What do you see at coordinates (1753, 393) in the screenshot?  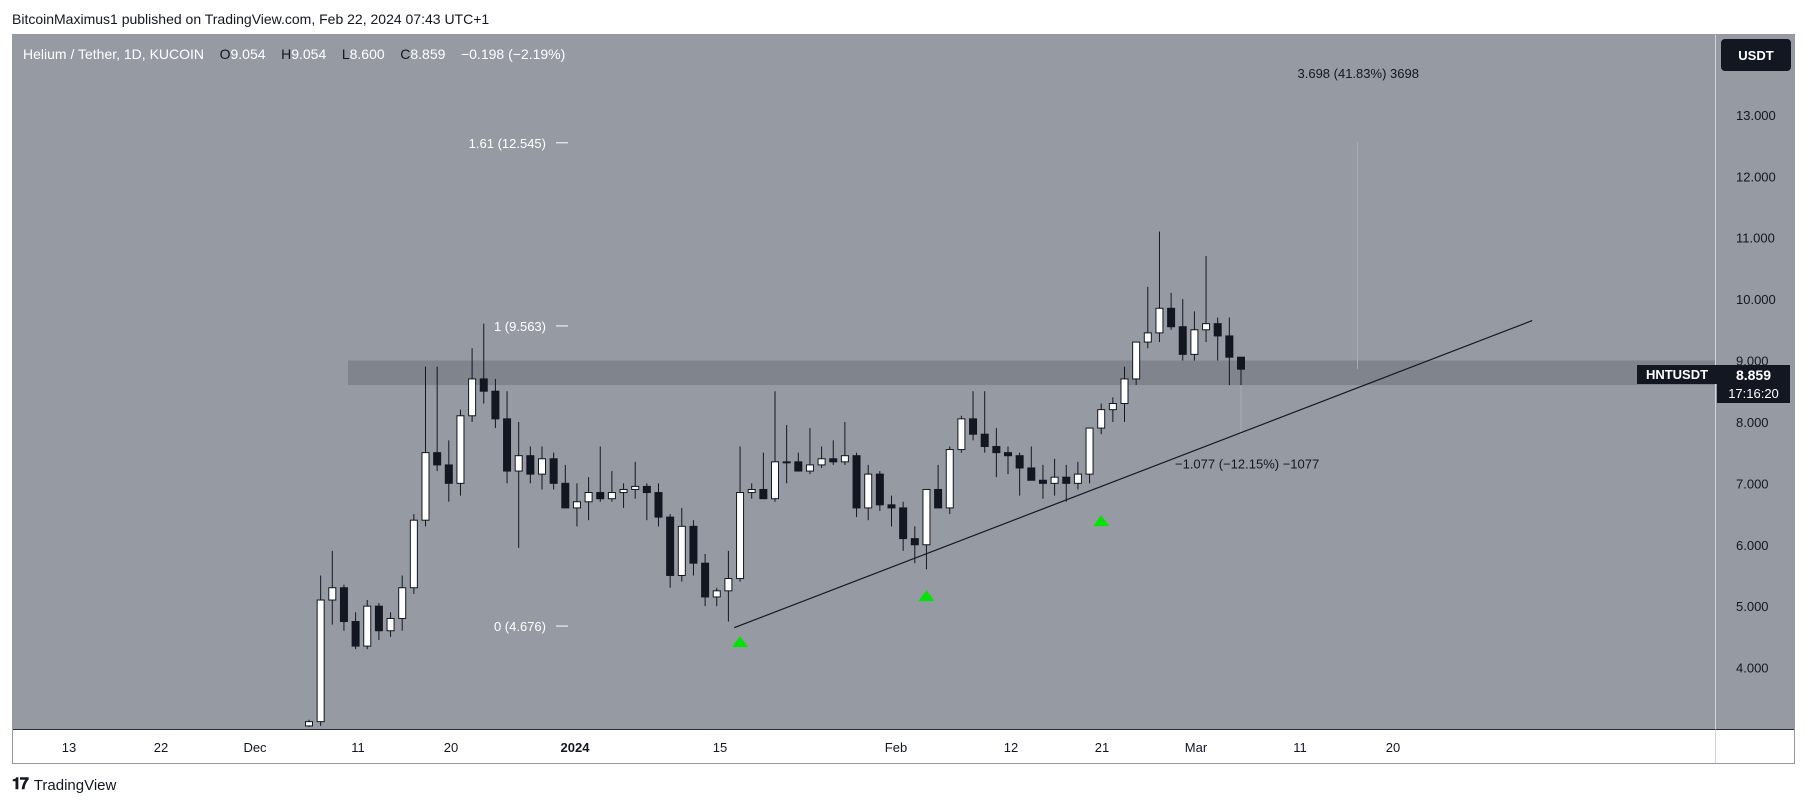 I see `ticker-countdown: 17:16:20` at bounding box center [1753, 393].